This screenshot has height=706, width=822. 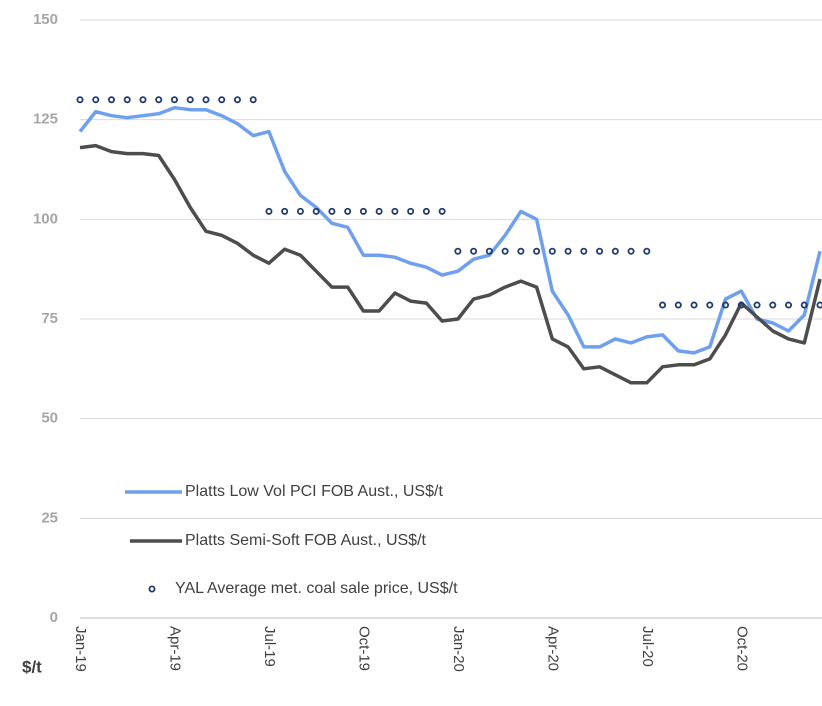 What do you see at coordinates (45, 218) in the screenshot?
I see `y-tick-label: 100` at bounding box center [45, 218].